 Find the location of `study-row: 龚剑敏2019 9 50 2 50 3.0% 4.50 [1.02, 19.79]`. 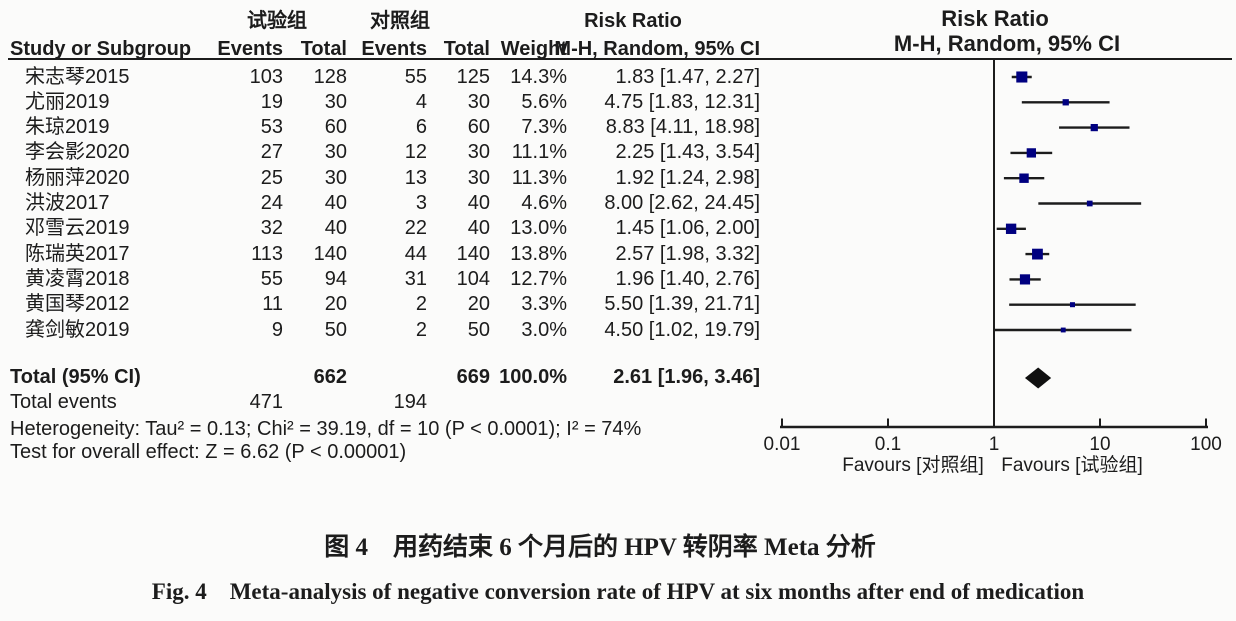

study-row: 龚剑敏2019 9 50 2 50 3.0% 4.50 [1.02, 19.79] is located at coordinates (618, 330).